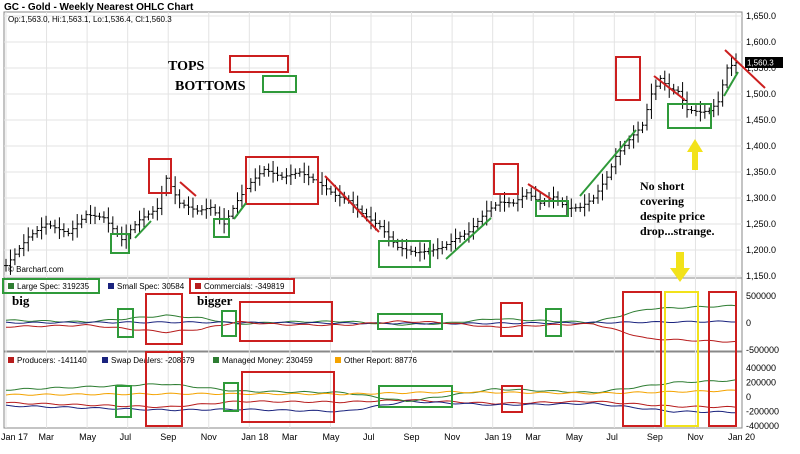  Describe the element at coordinates (371, 315) in the screenshot. I see `large-spec-line` at that location.